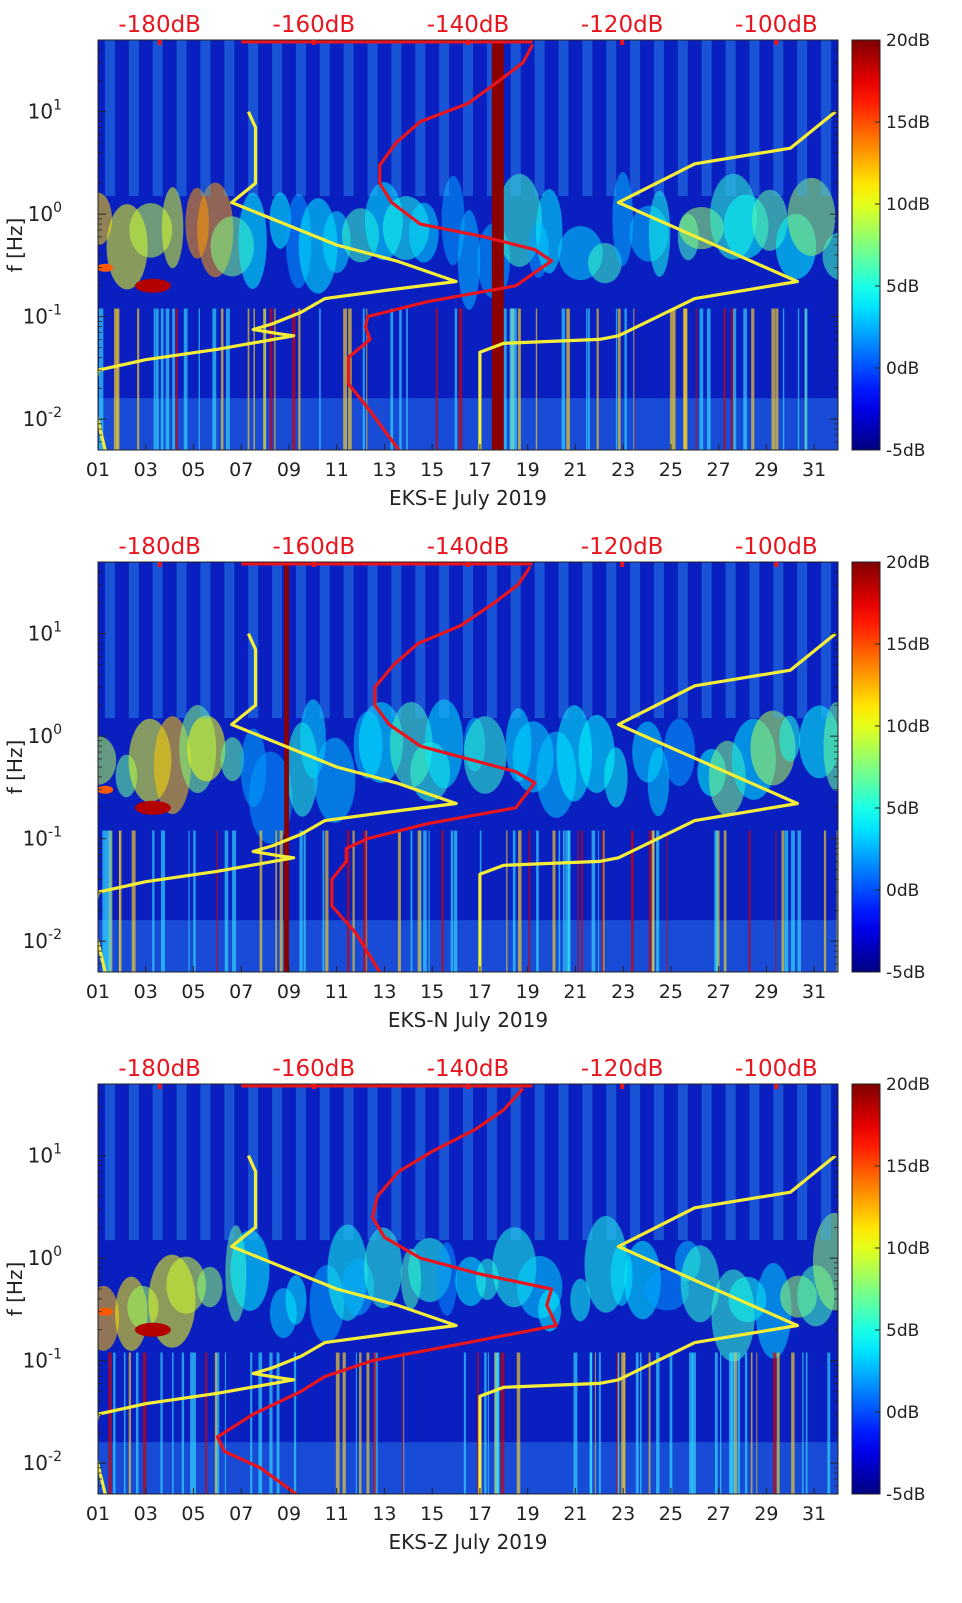 The height and width of the screenshot is (1603, 962). What do you see at coordinates (902, 287) in the screenshot?
I see `colorbar-tick-label: 5dB` at bounding box center [902, 287].